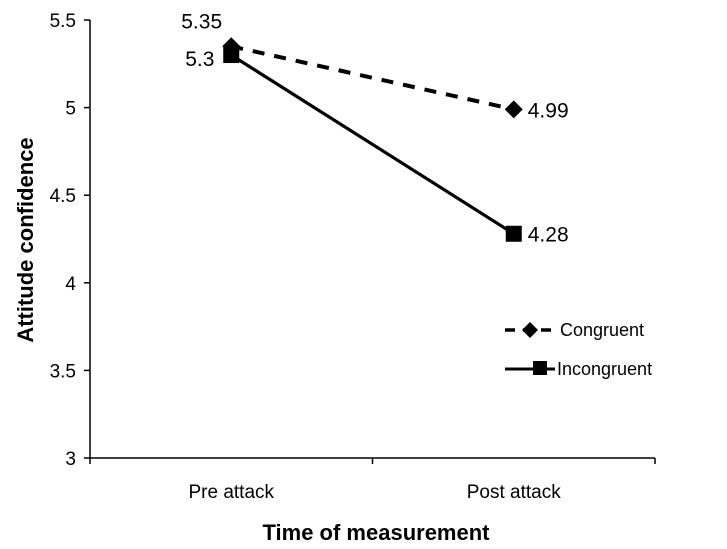 This screenshot has width=727, height=549. Describe the element at coordinates (63, 371) in the screenshot. I see `y-tick-label: 3.5` at that location.